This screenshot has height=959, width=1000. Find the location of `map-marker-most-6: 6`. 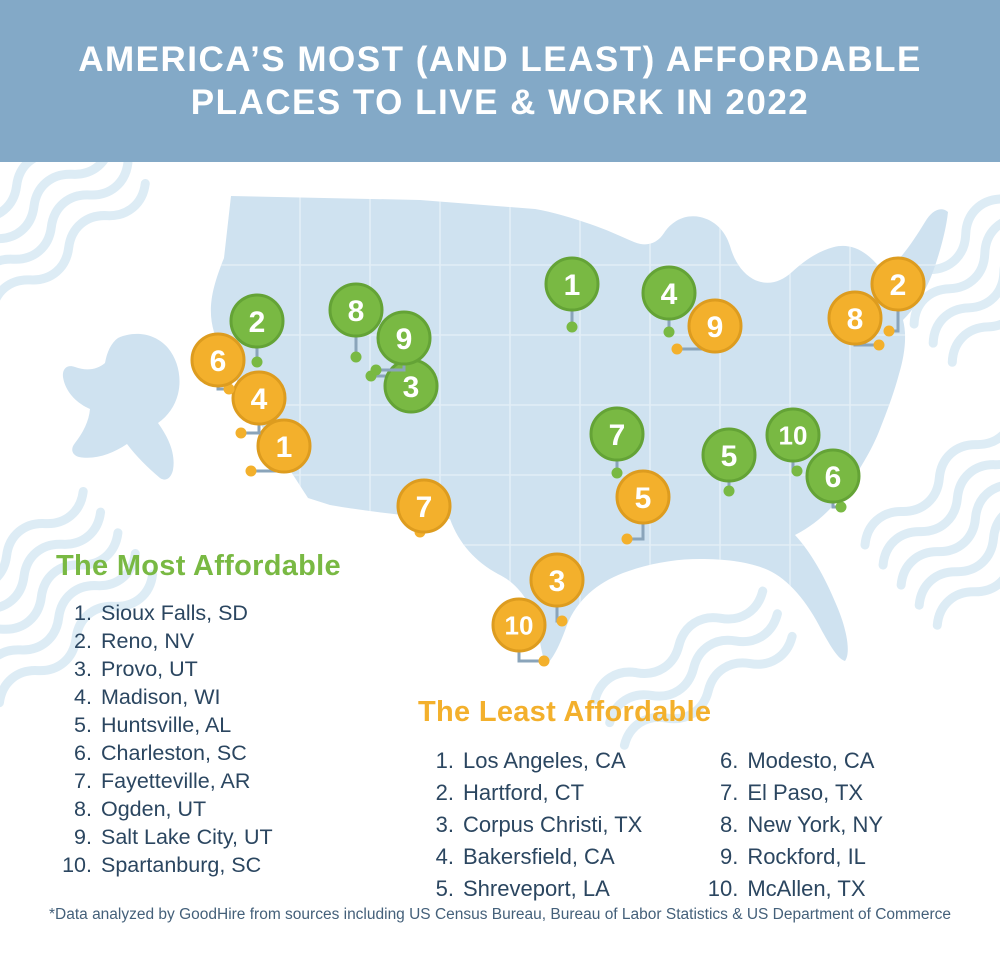

map-marker-most-6: 6 is located at coordinates (833, 480).